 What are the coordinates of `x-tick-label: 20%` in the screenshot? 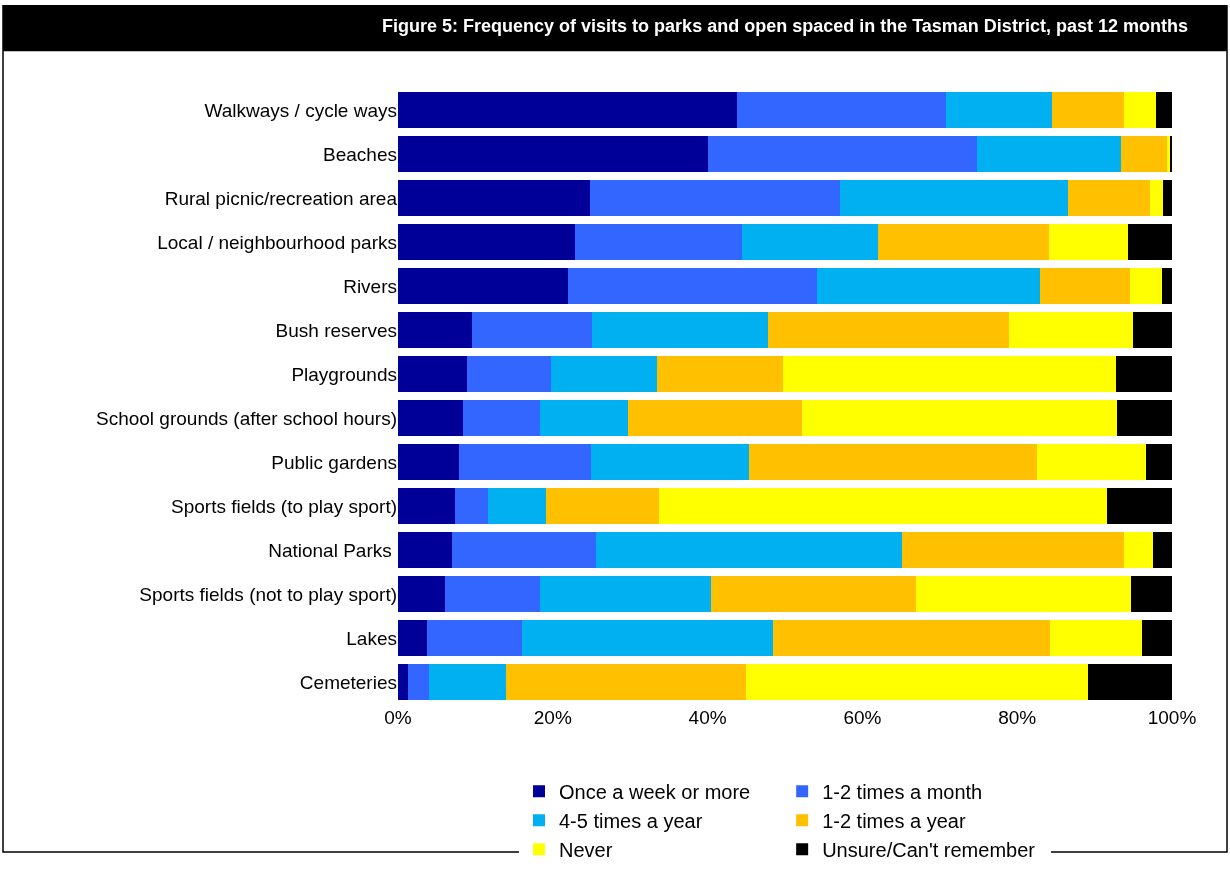 It's located at (552, 717).